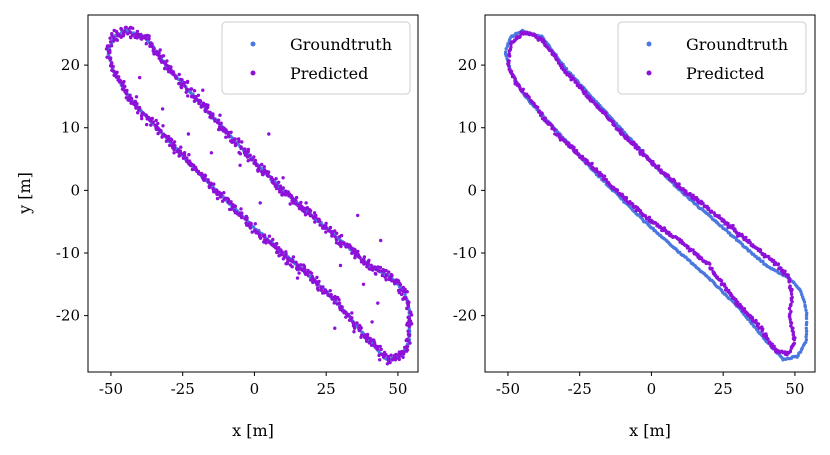  I want to click on right-xtick-label: 50, so click(794, 389).